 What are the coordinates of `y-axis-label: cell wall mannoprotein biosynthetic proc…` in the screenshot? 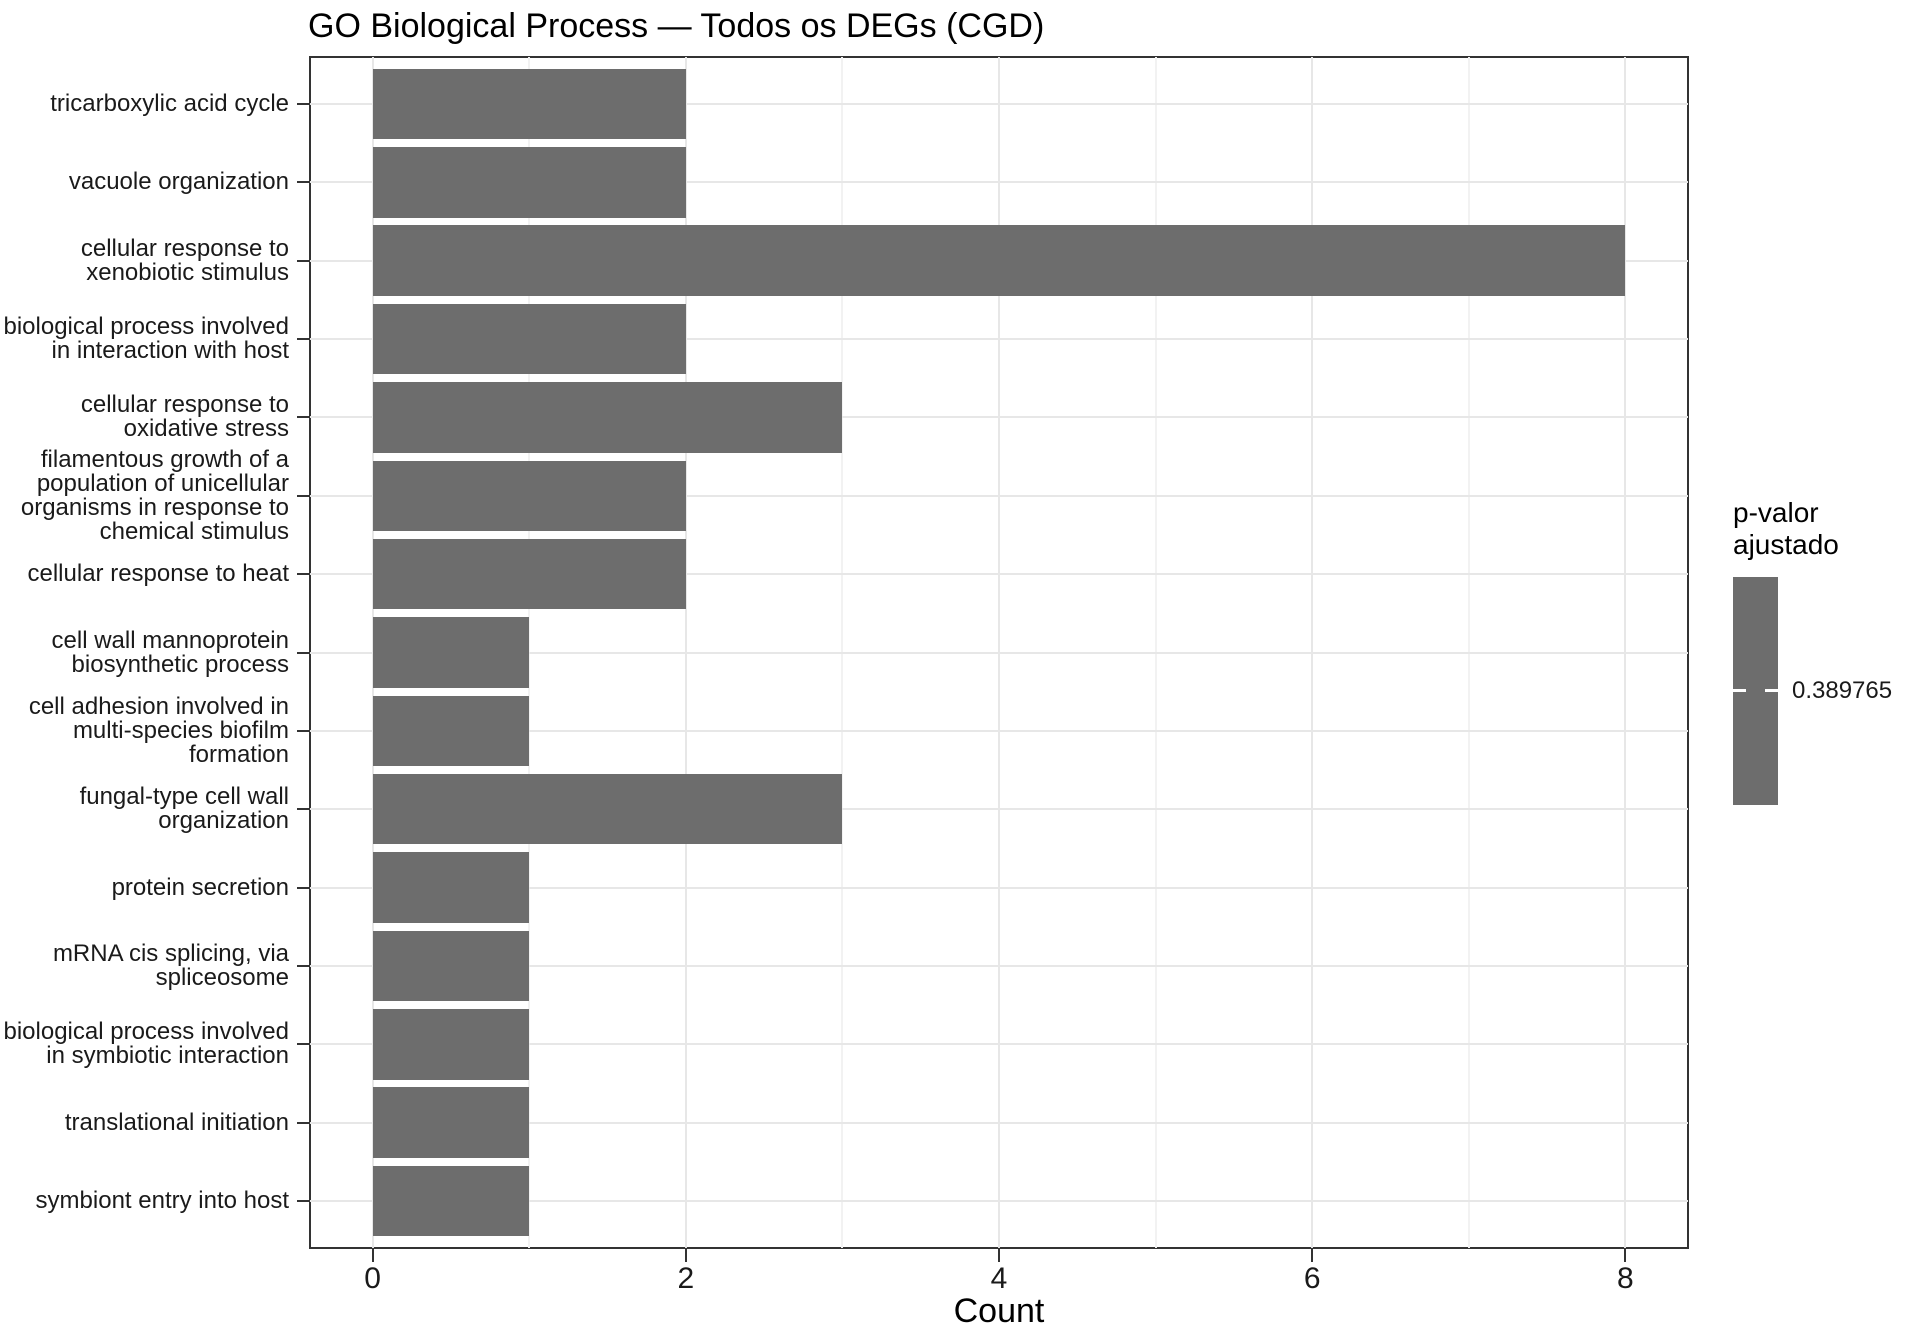 It's located at (170, 652).